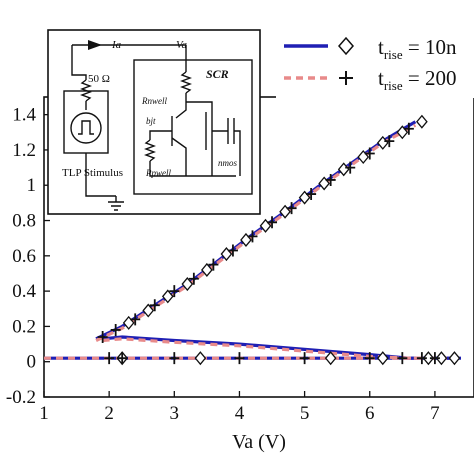 Image resolution: width=474 pixels, height=474 pixels. What do you see at coordinates (24, 291) in the screenshot?
I see `y-tick-label: 0.4` at bounding box center [24, 291].